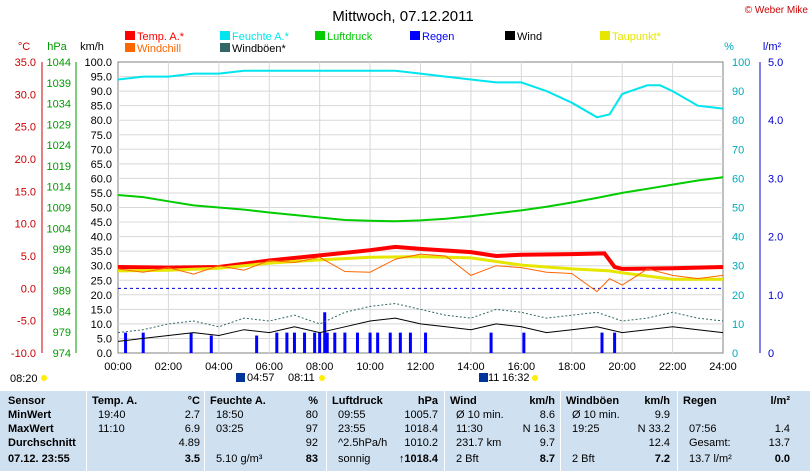 The width and height of the screenshot is (810, 471). Describe the element at coordinates (673, 367) in the screenshot. I see `tick-time: 22:00` at that location.